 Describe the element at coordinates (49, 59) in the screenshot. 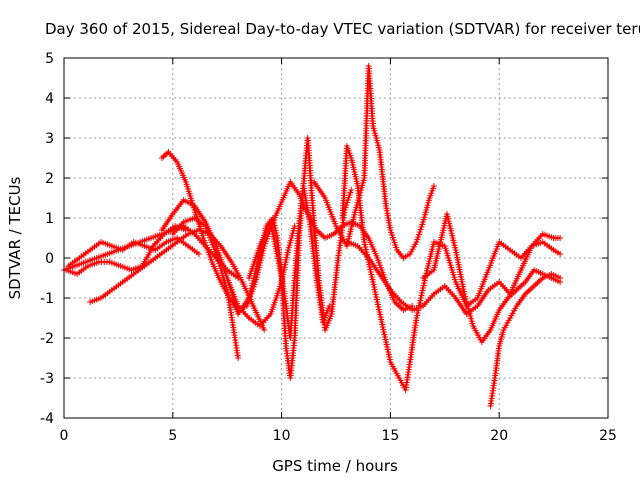

I see `y-tick-label: 5` at that location.